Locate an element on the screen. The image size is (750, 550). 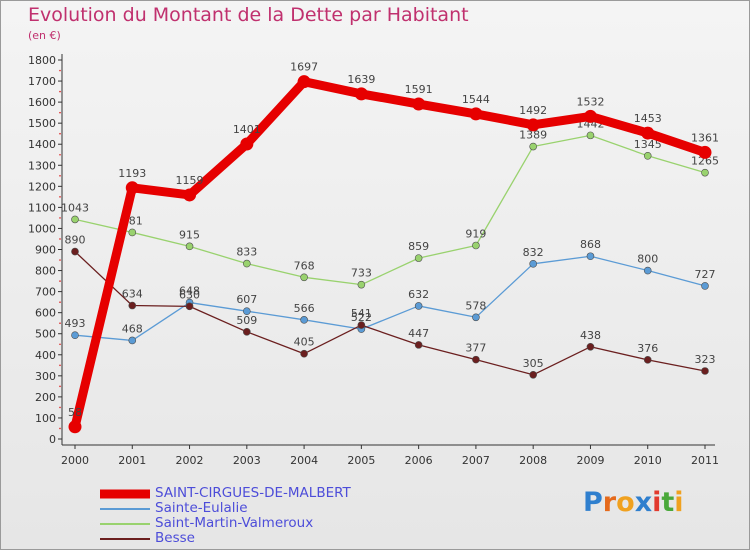
logo-letter: o is located at coordinates (625, 502).